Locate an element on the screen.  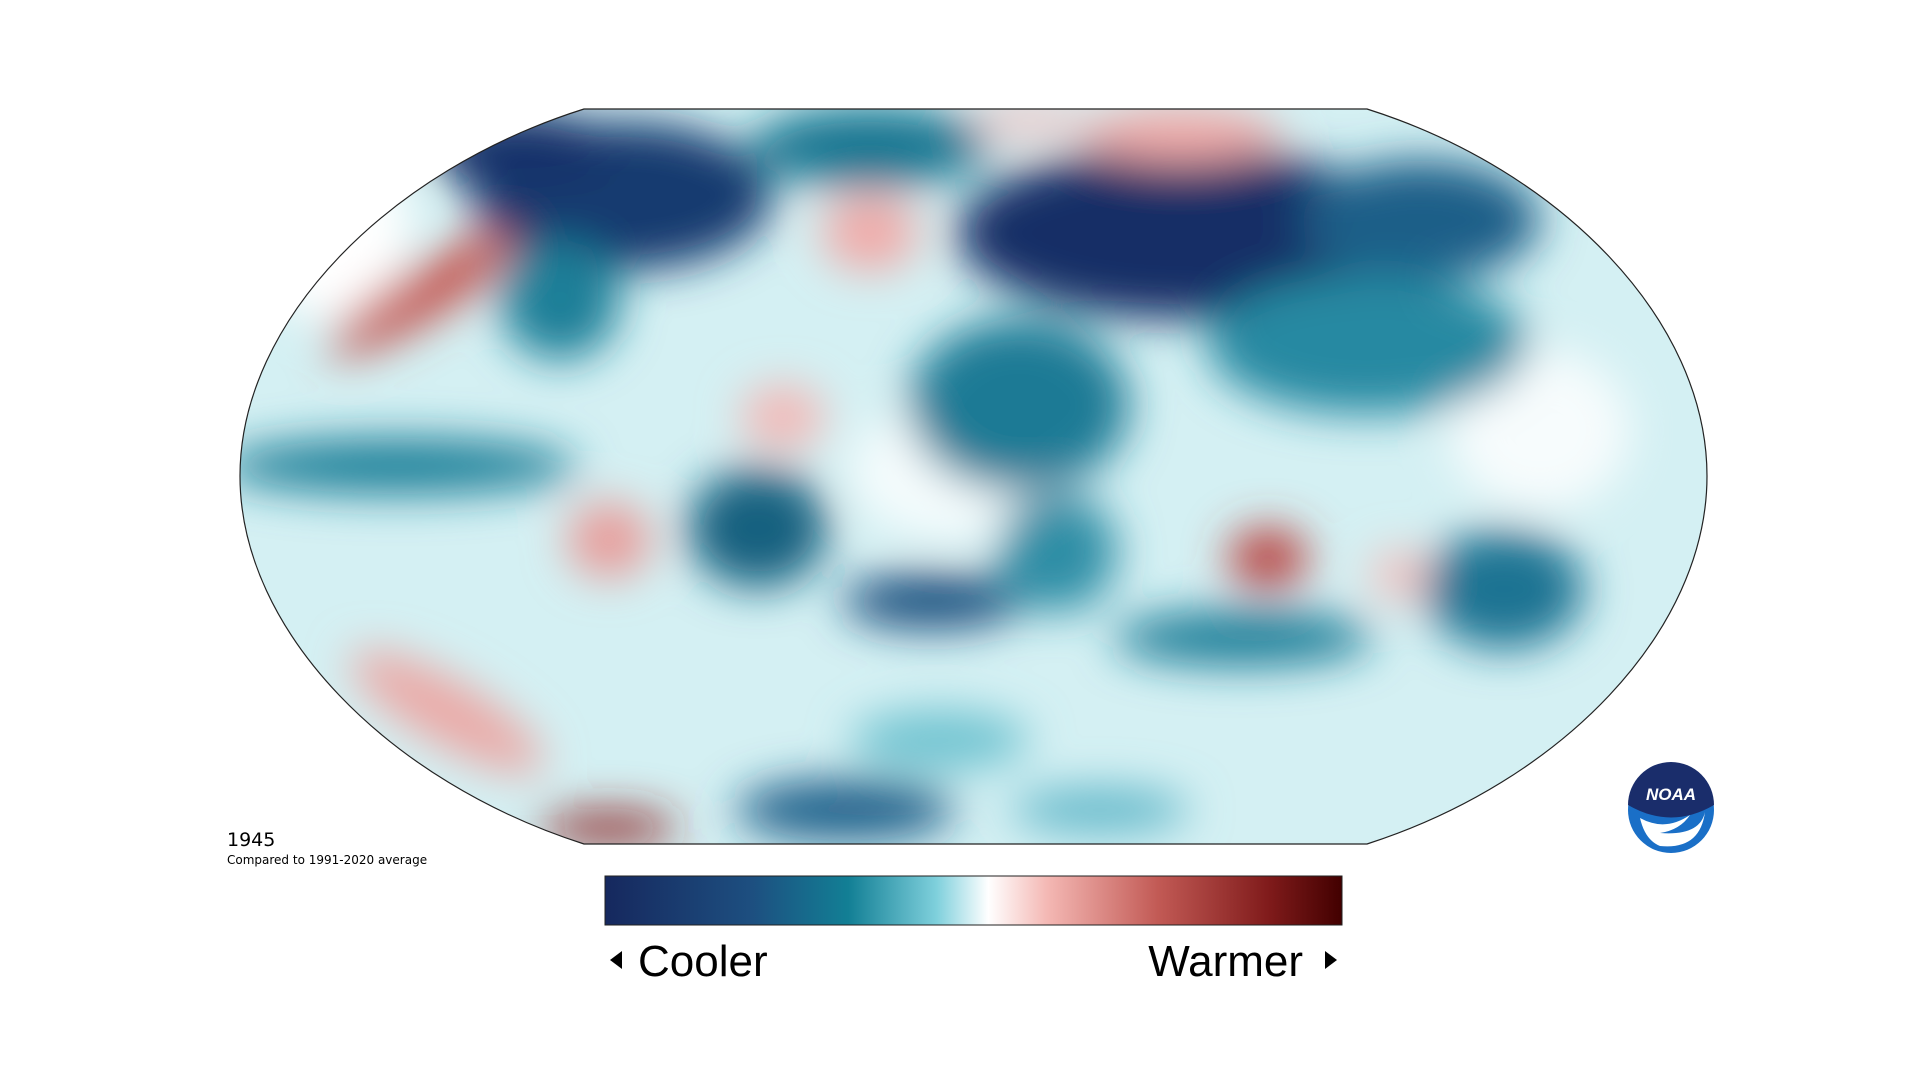
warm-arrow is located at coordinates (1331, 960).